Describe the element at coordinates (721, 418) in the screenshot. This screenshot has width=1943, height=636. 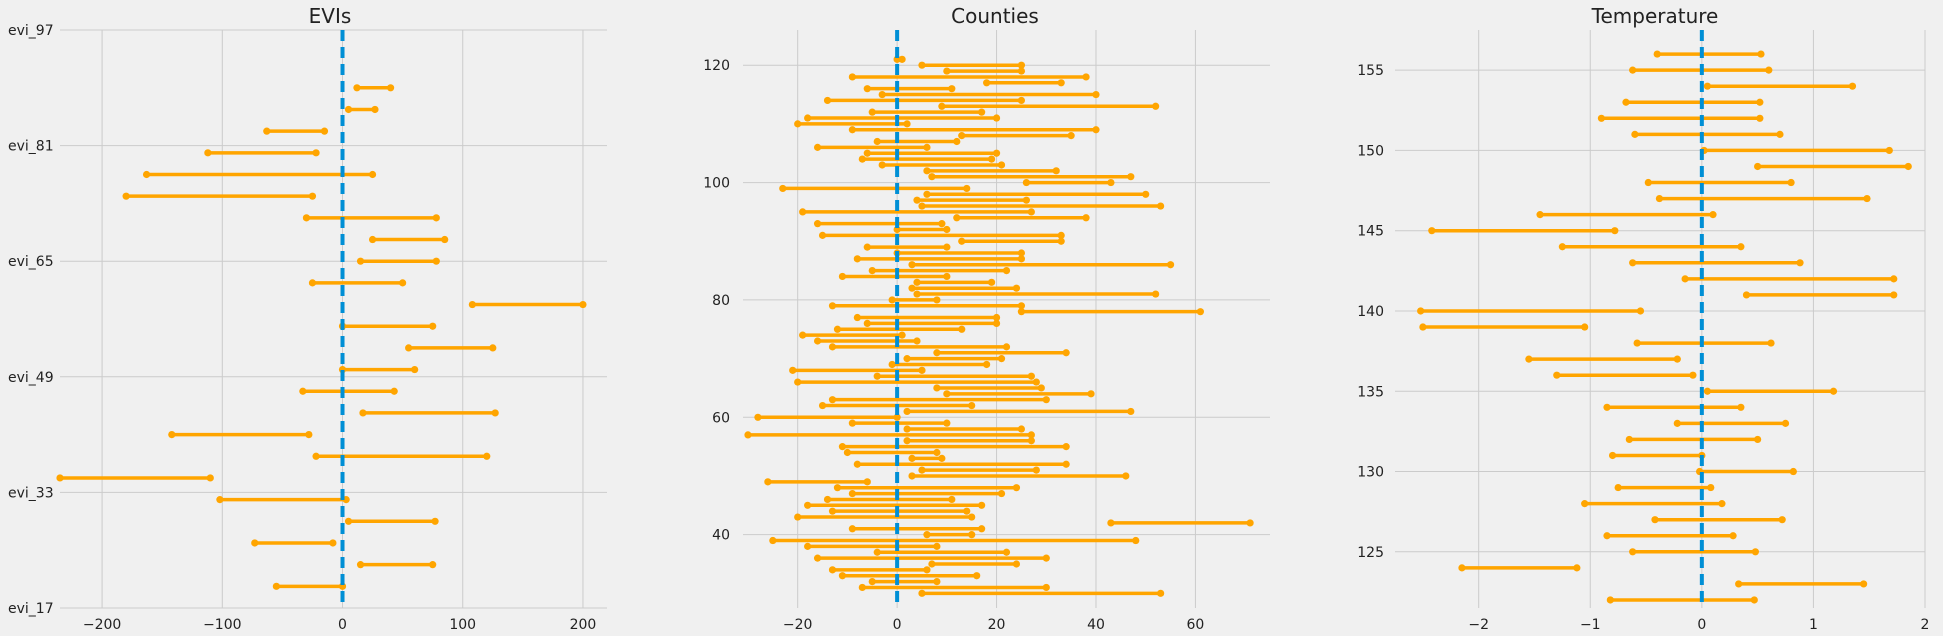
I see `y-tick-label: 60` at that location.